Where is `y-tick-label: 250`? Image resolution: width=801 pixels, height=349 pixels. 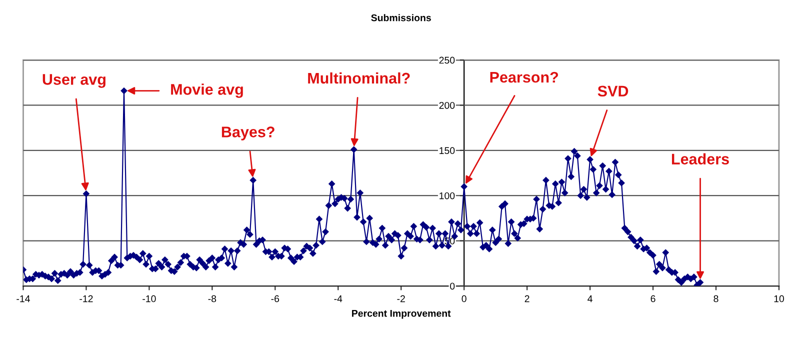
y-tick-label: 250 is located at coordinates (447, 60).